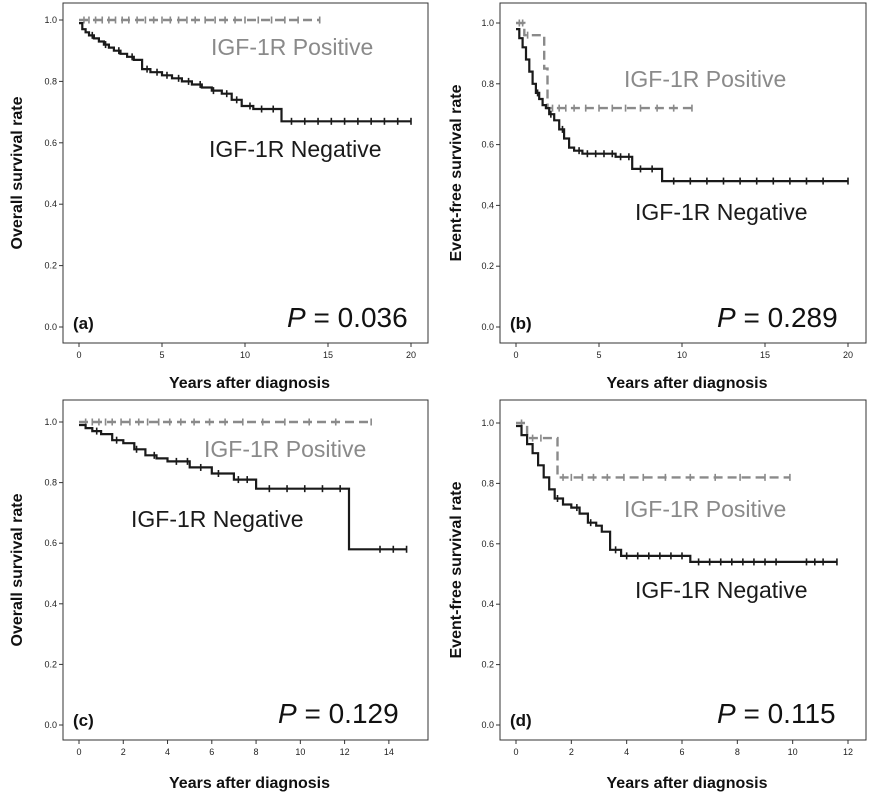 This screenshot has width=869, height=794. What do you see at coordinates (83, 720) in the screenshot?
I see `panel-label: (c)` at bounding box center [83, 720].